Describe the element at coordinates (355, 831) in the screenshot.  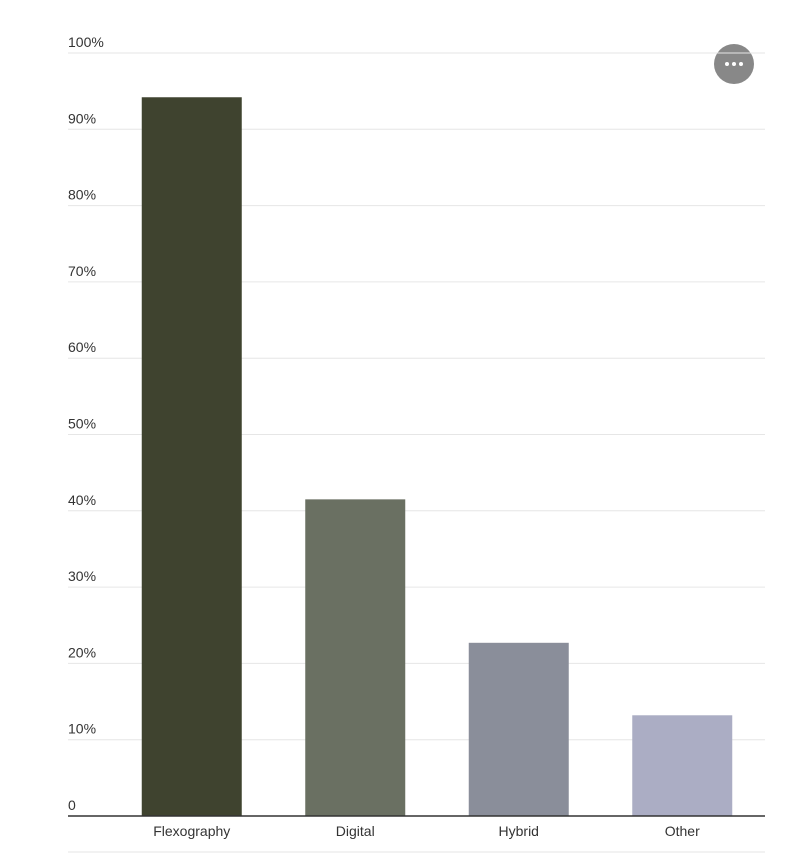
I see `x-tick-label: Digital` at that location.